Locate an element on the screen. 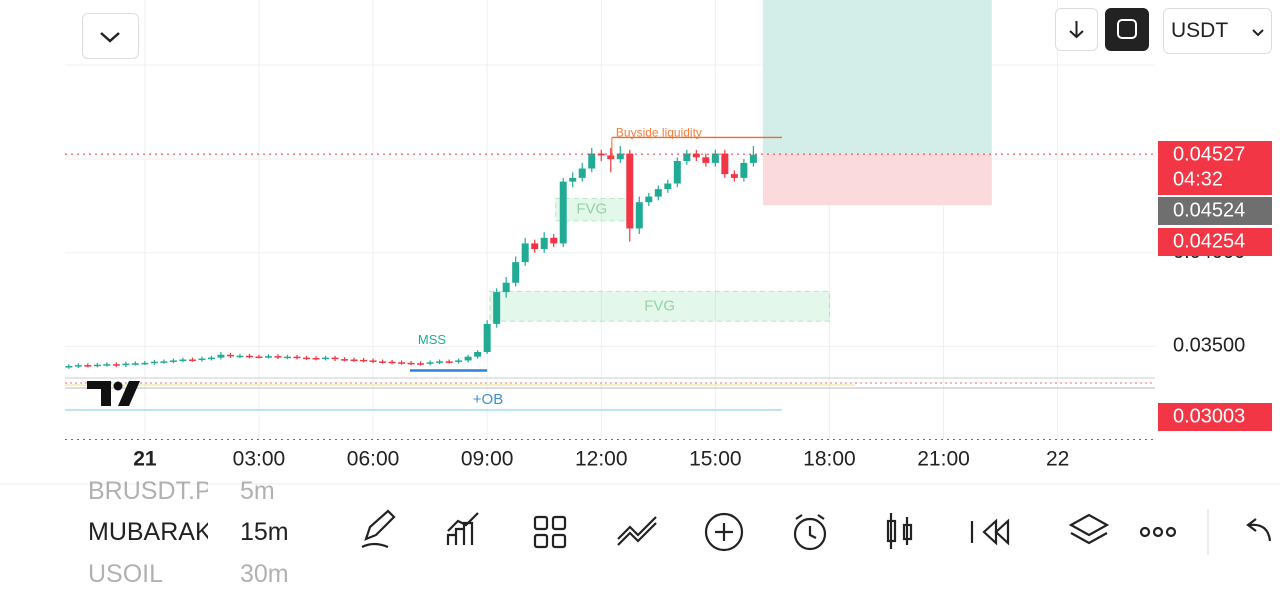  bar-style-tool is located at coordinates (899, 531).